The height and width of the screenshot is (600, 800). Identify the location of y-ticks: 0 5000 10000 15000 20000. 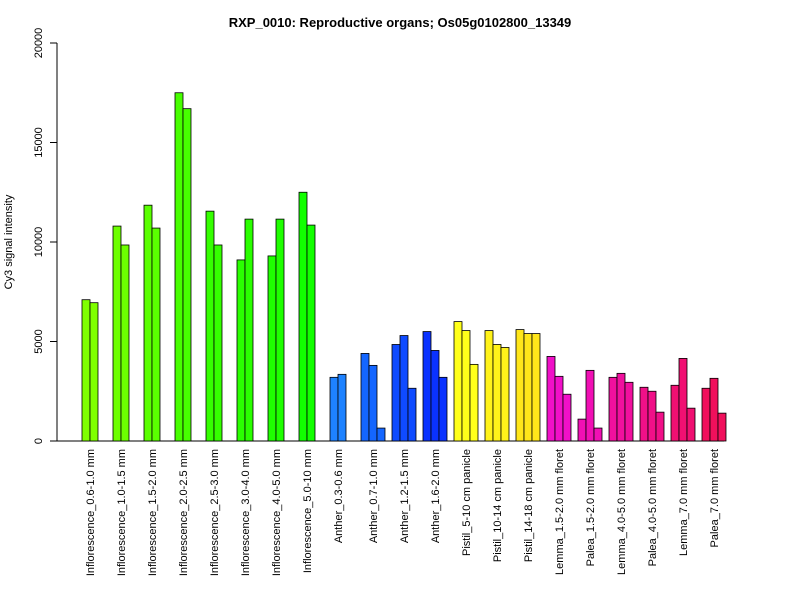
(45, 236).